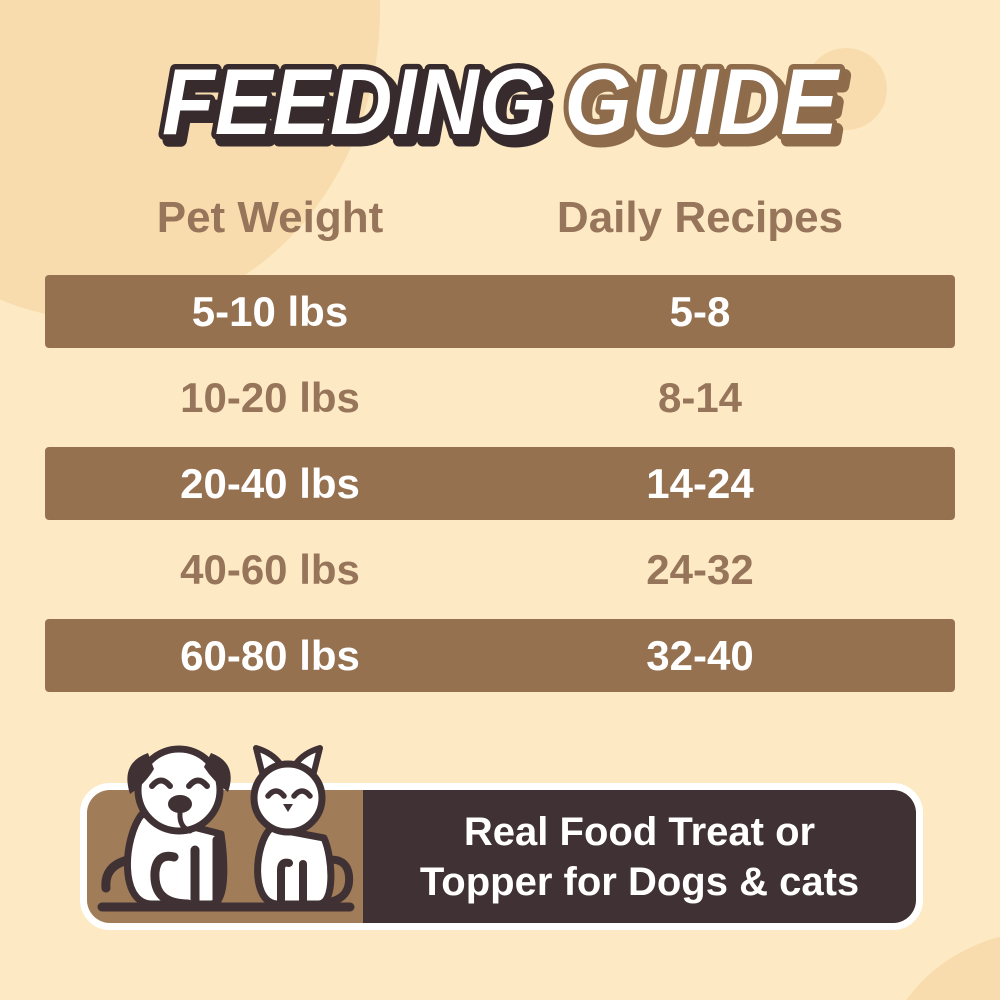 Image resolution: width=1000 pixels, height=1000 pixels. Describe the element at coordinates (500, 218) in the screenshot. I see `table-header-row: Pet Weight Daily Recipes` at that location.